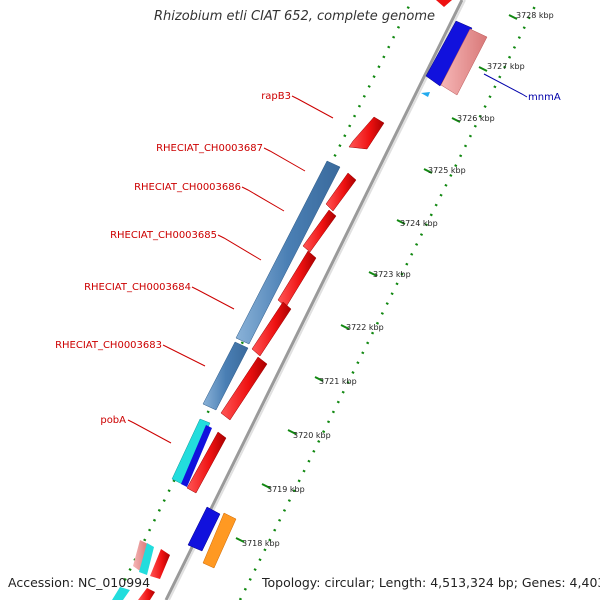 This screenshot has width=600, height=600. What do you see at coordinates (444, 3) in the screenshot?
I see `top-red-gene` at bounding box center [444, 3].